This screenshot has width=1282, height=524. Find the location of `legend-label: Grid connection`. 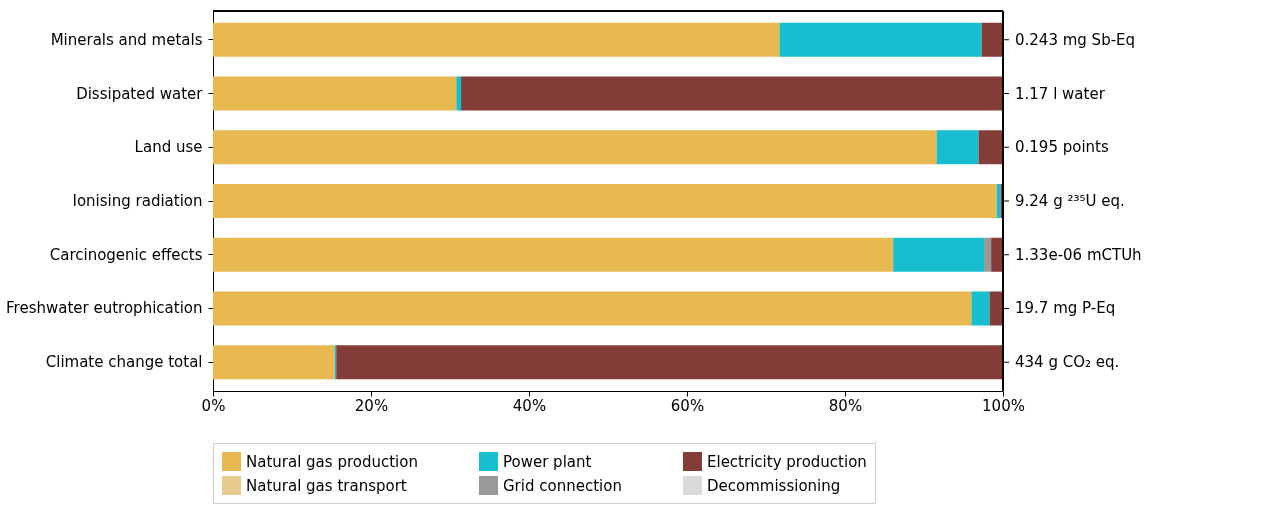

legend-label: Grid connection is located at coordinates (562, 485).